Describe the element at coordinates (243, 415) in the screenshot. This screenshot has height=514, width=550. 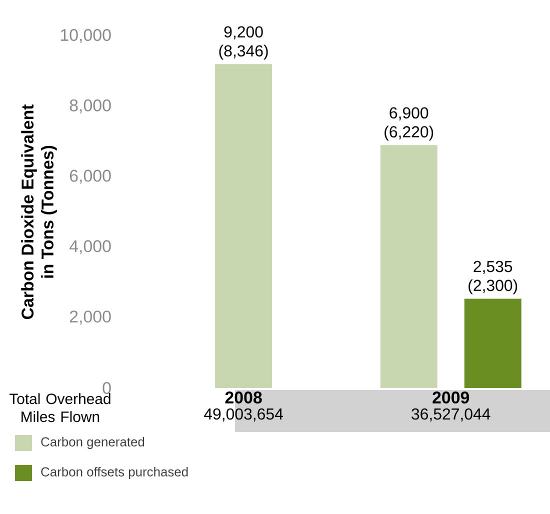
I see `text: 49,003,654` at that location.